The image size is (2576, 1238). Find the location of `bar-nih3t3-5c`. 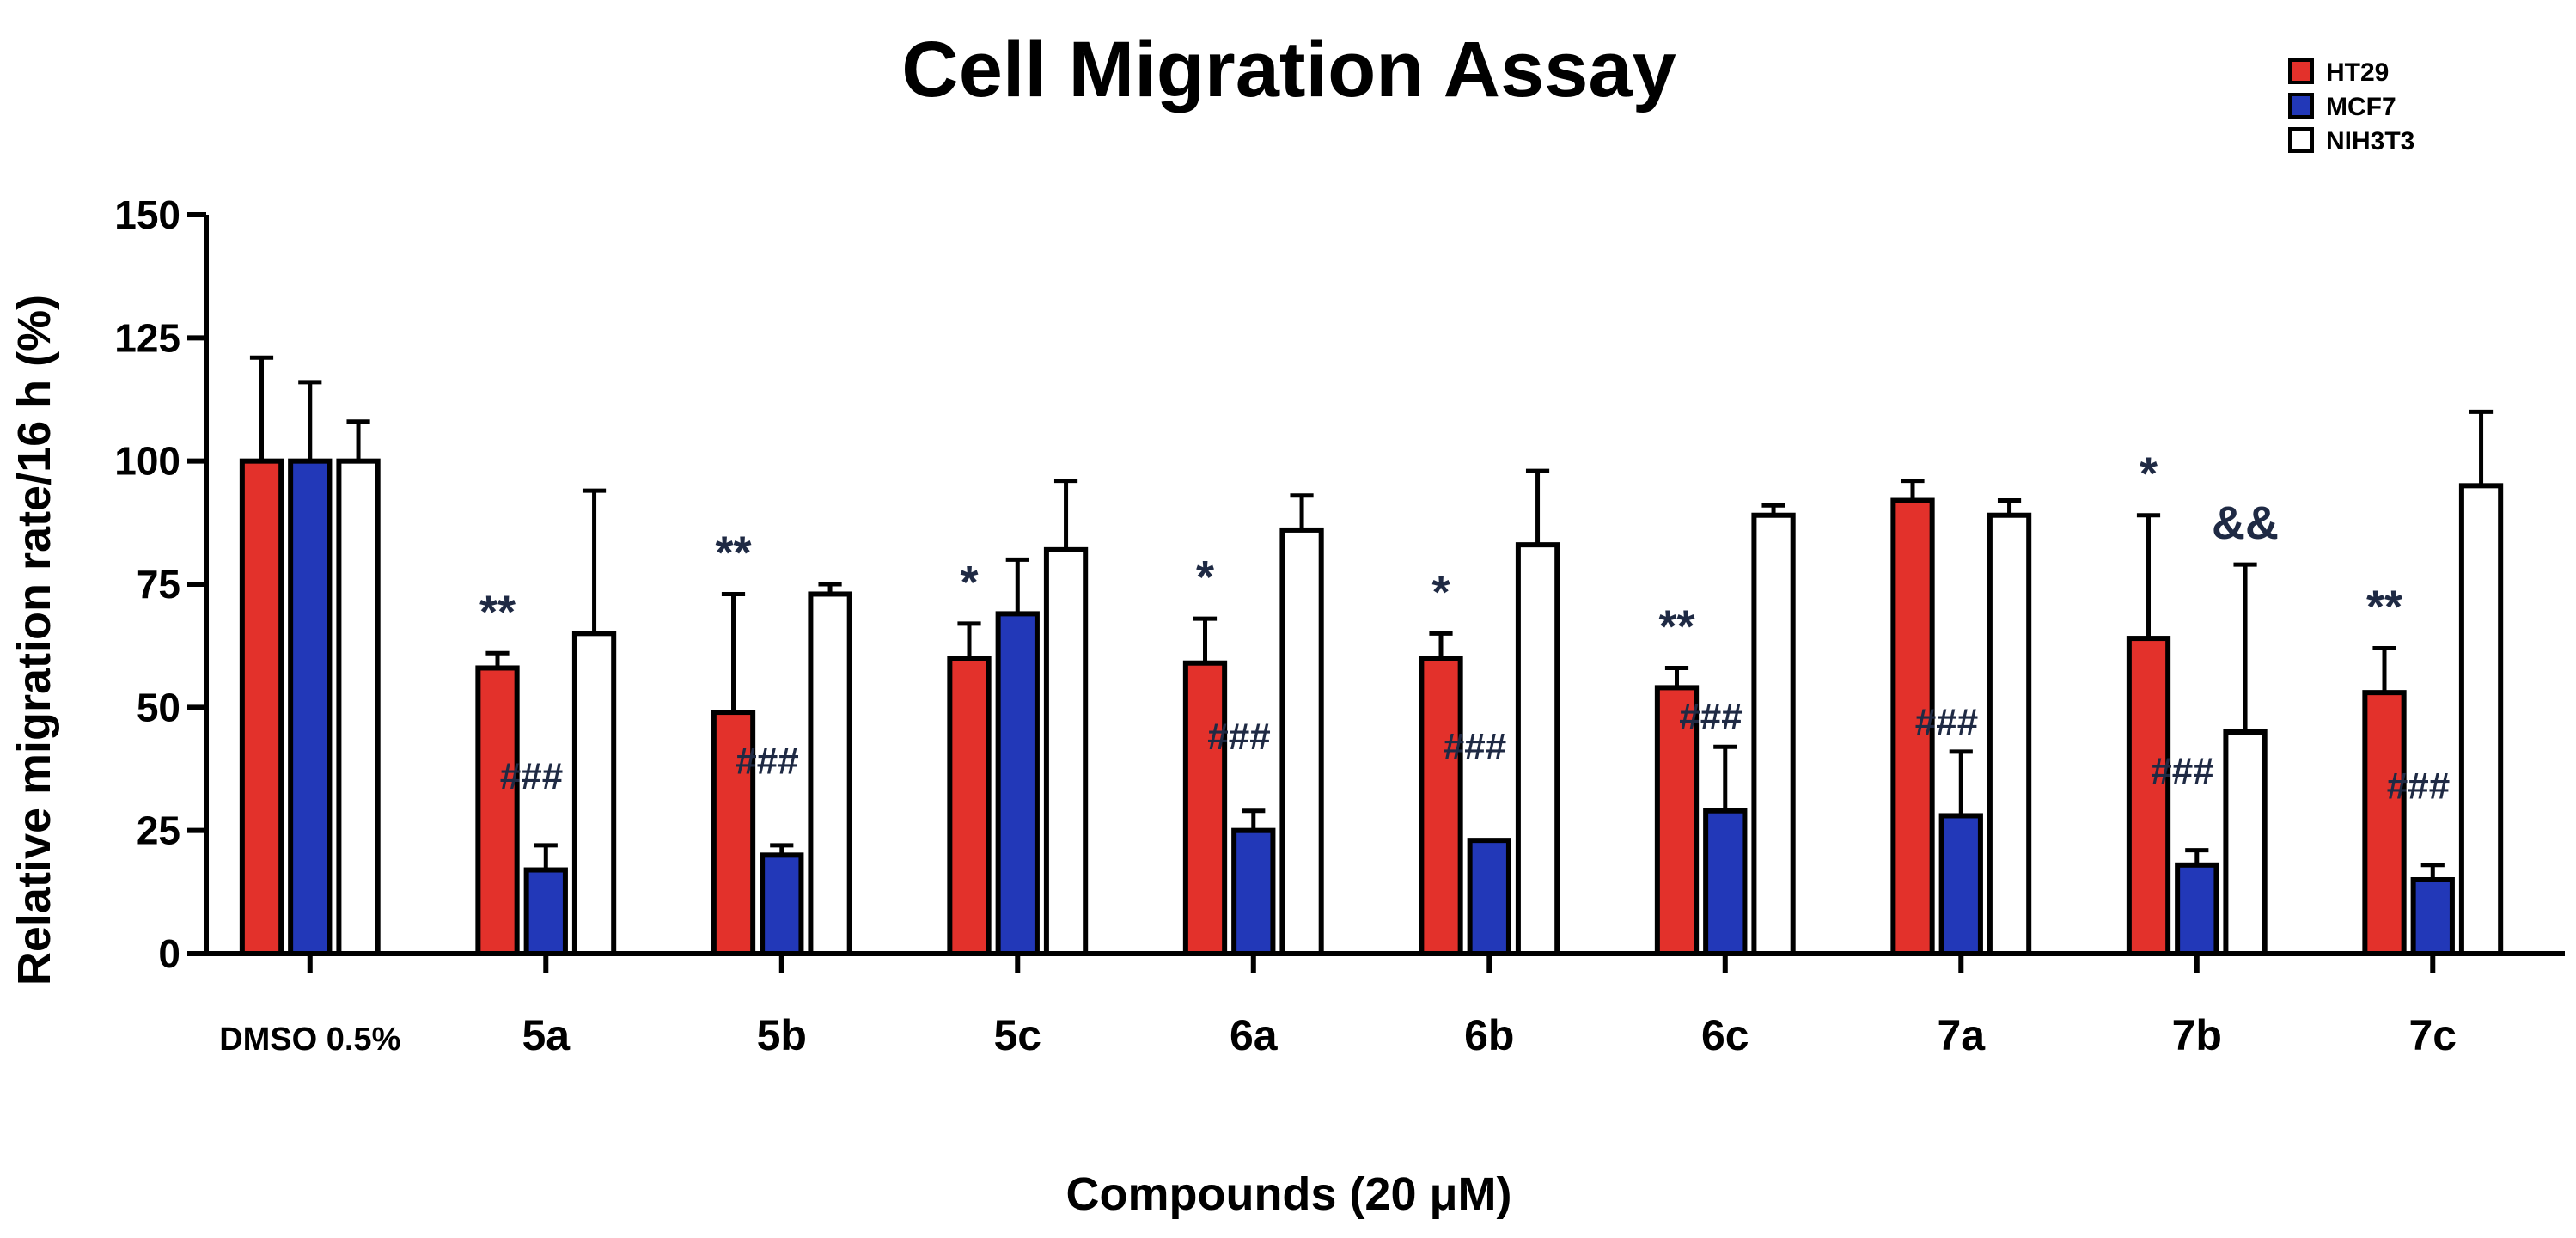

bar-nih3t3-5c is located at coordinates (1066, 751).